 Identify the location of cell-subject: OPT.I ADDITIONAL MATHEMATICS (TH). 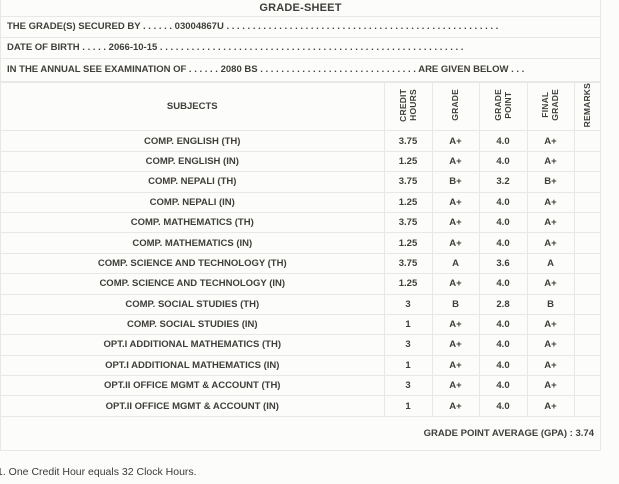
(193, 345).